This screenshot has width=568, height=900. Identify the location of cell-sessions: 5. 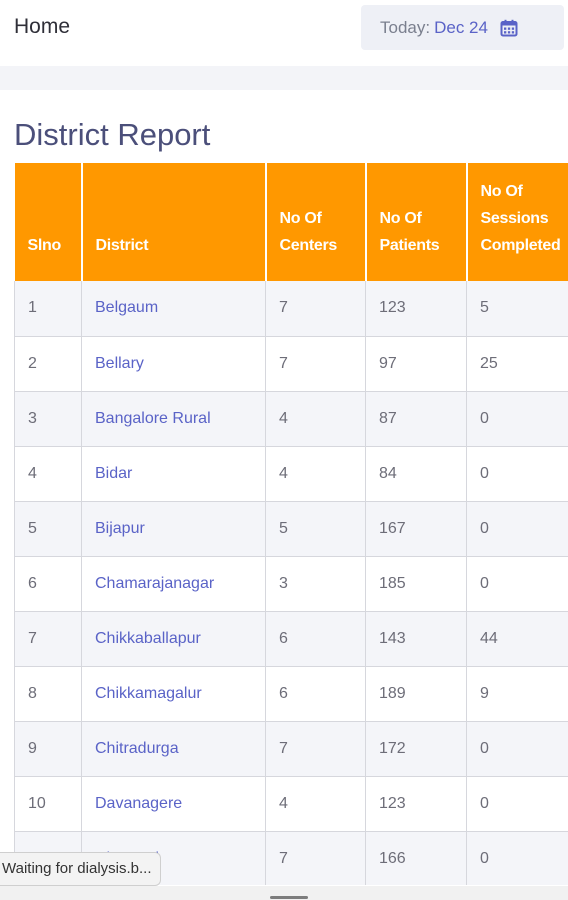
(517, 309).